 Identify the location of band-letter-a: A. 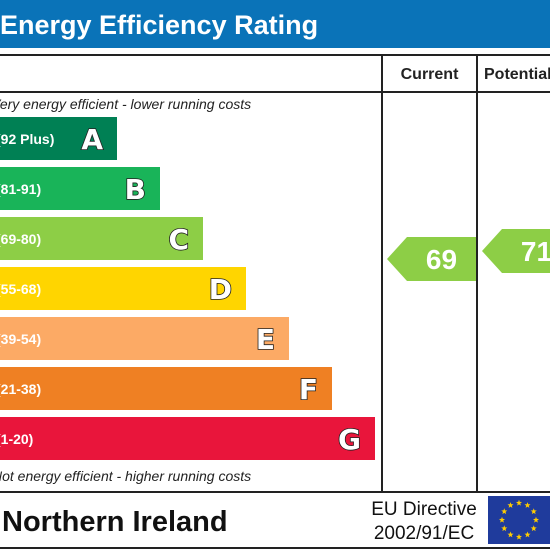
(92, 139).